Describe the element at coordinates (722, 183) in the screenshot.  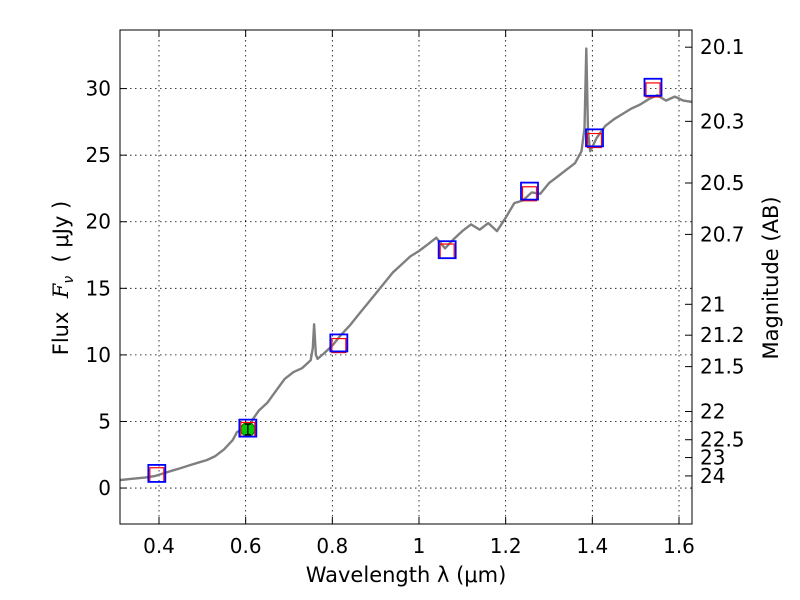
I see `right-tick-label: 20.5` at that location.